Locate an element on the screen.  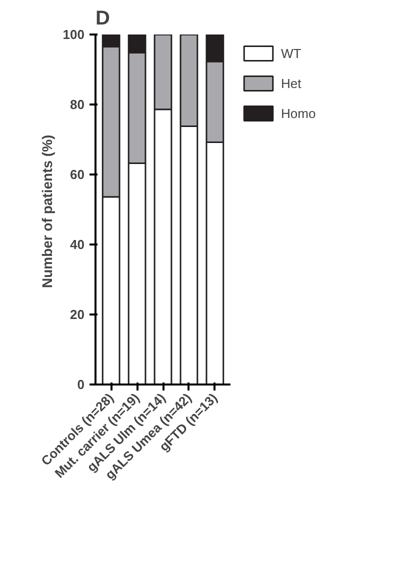
legend-label: WT is located at coordinates (291, 53).